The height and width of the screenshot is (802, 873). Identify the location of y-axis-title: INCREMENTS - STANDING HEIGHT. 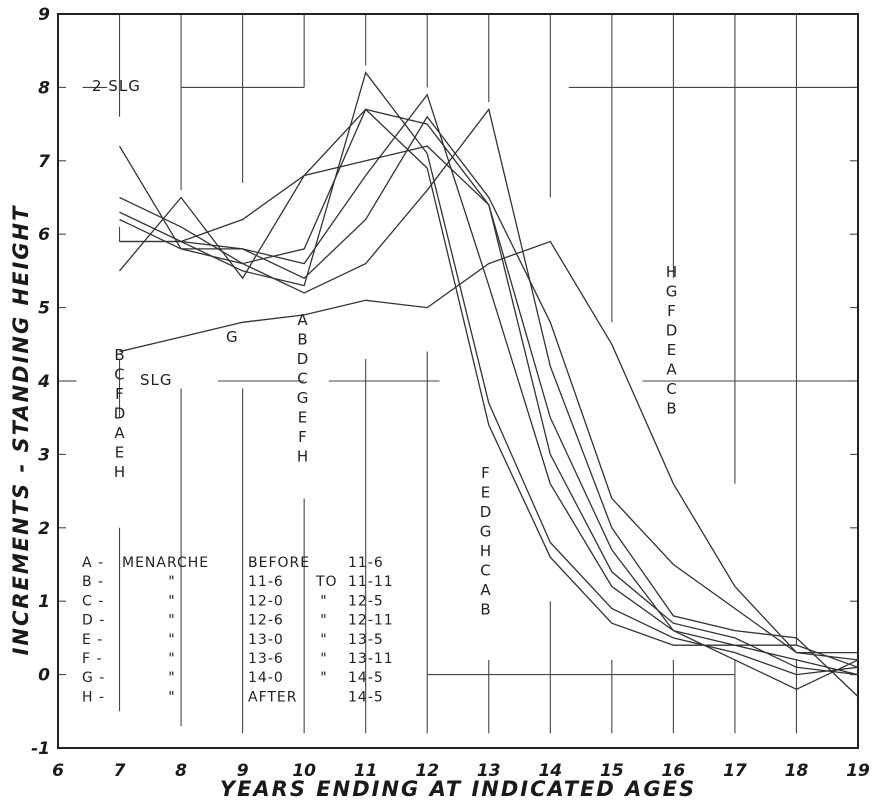
(21, 430).